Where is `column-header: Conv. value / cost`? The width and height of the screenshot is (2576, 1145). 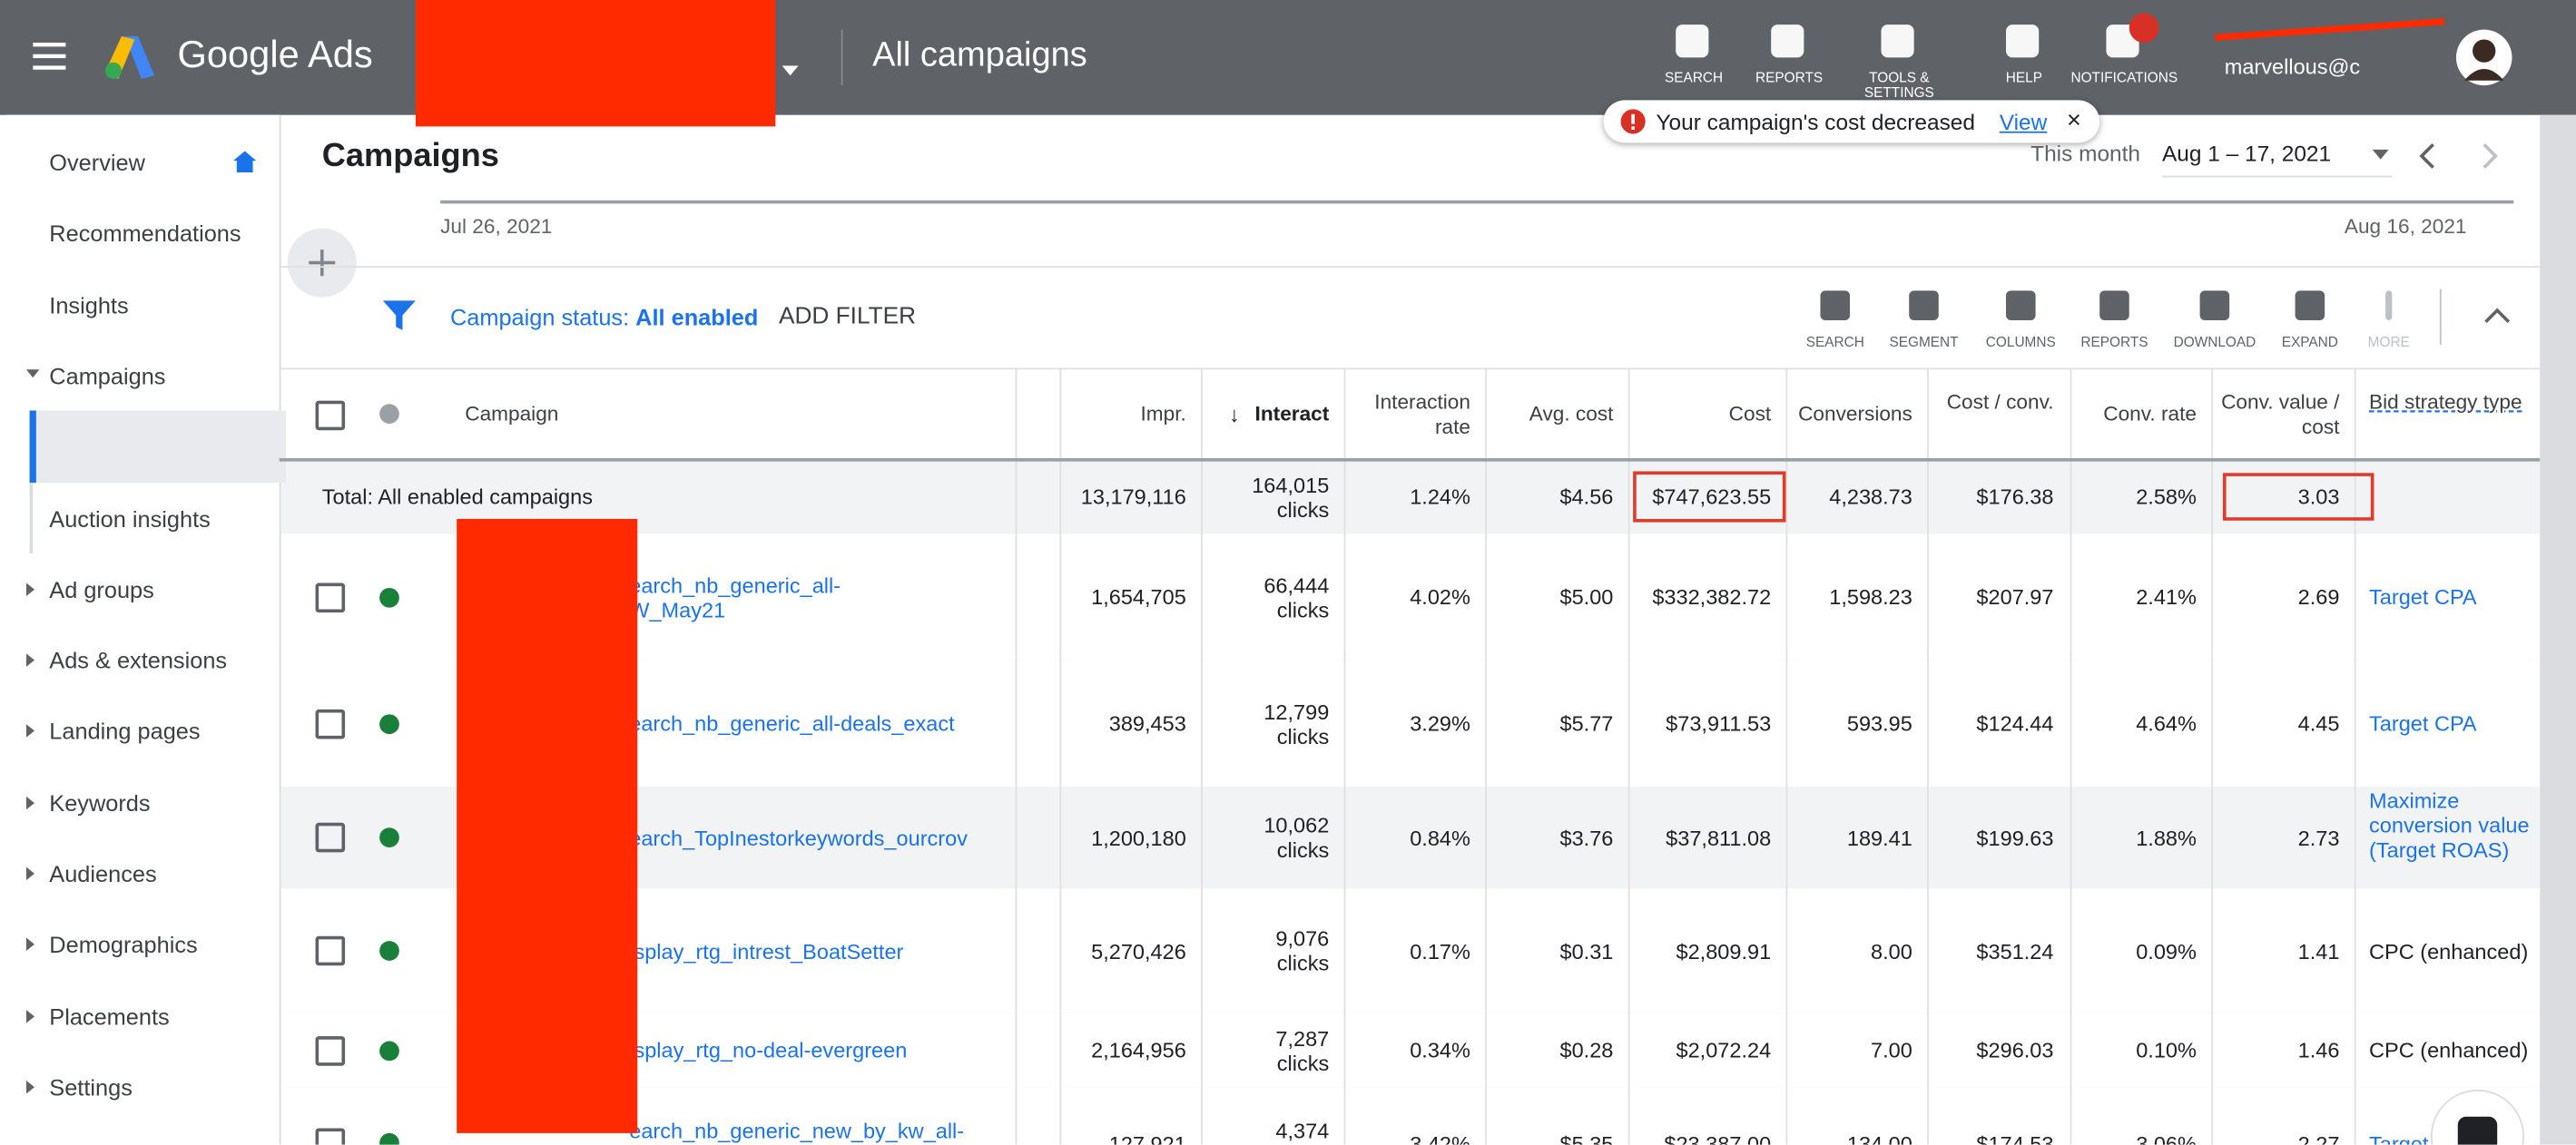 column-header: Conv. value / cost is located at coordinates (2280, 414).